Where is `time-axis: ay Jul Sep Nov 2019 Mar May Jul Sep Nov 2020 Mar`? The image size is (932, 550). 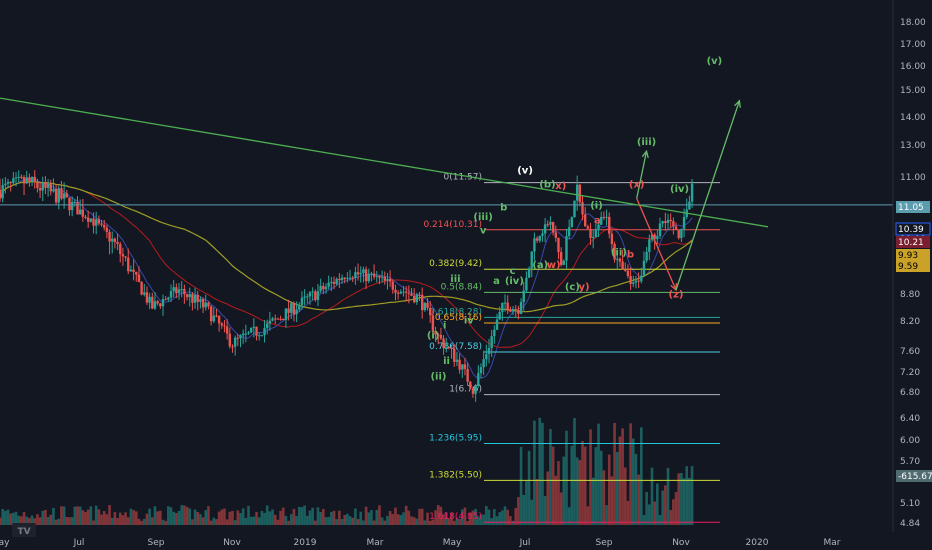 time-axis: ay Jul Sep Nov 2019 Mar May Jul Sep Nov 2020 Mar is located at coordinates (420, 543).